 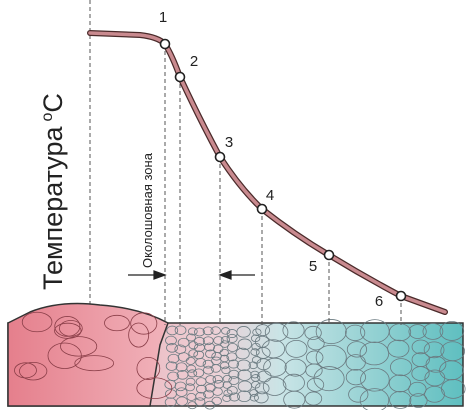 What do you see at coordinates (229, 142) in the screenshot?
I see `point-label: 3` at bounding box center [229, 142].